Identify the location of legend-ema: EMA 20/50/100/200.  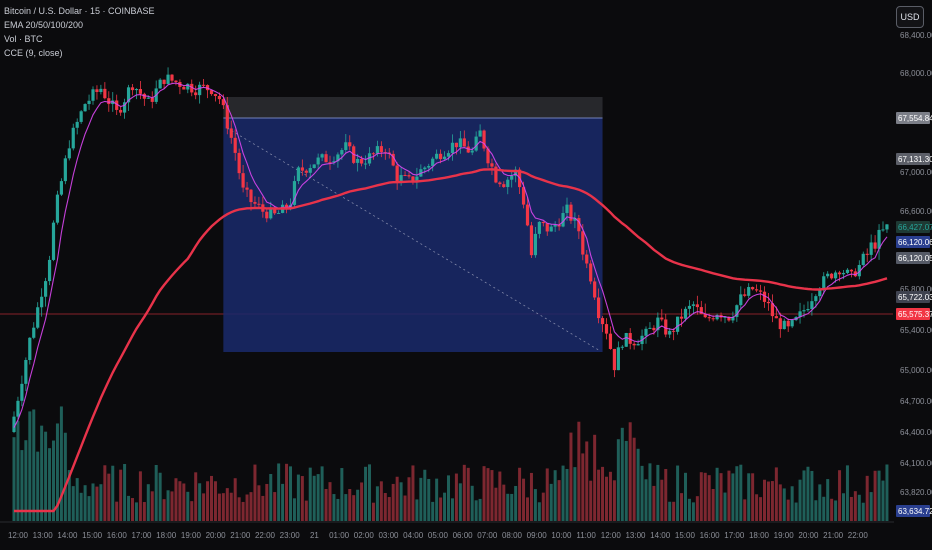
(44, 25).